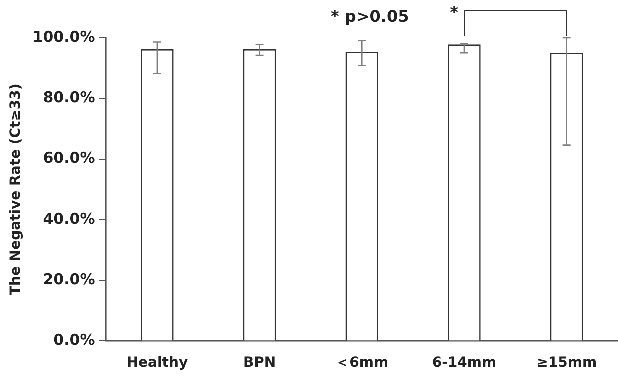  Describe the element at coordinates (567, 363) in the screenshot. I see `x-tick-label: ≥15mm` at that location.